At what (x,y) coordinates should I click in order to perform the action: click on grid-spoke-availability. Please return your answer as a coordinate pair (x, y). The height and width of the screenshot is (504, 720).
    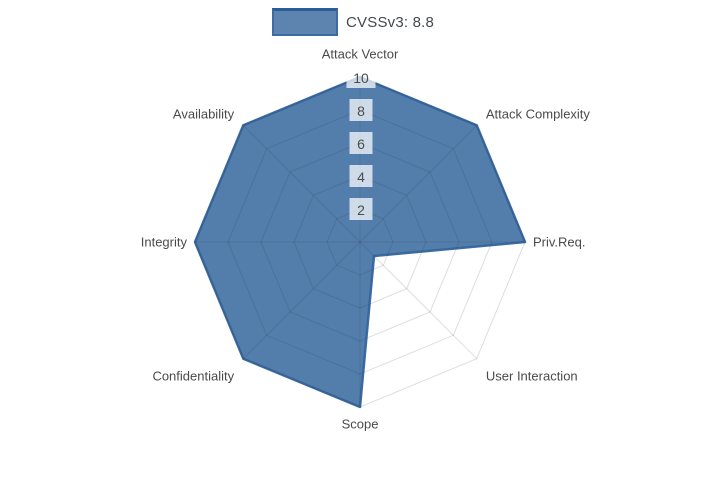
    Looking at the image, I should click on (301, 183).